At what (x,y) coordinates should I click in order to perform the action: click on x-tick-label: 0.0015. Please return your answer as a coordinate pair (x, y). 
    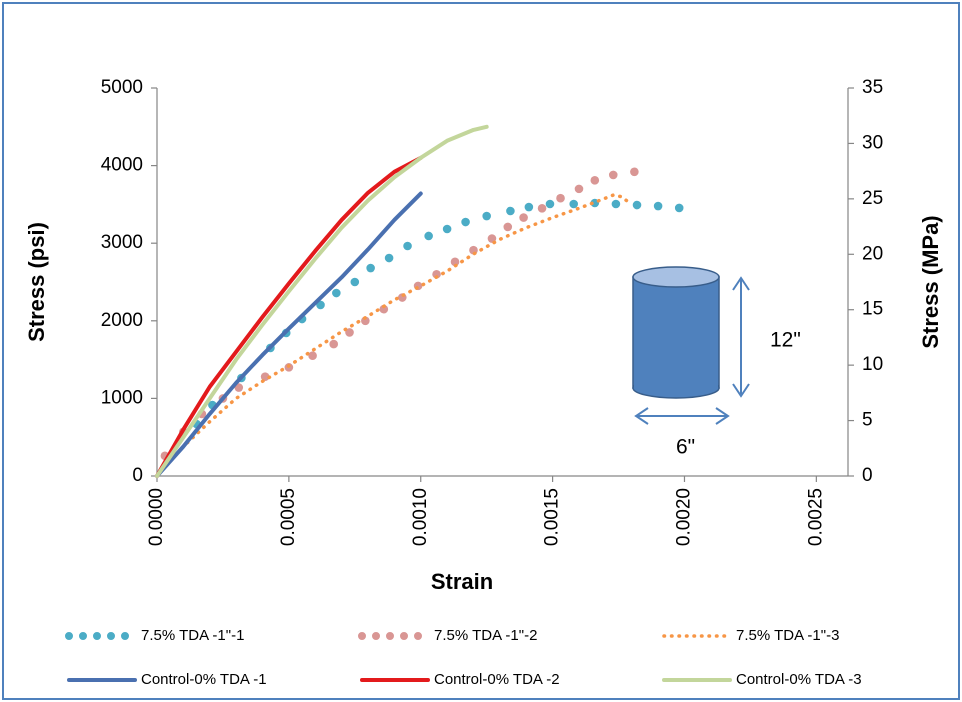
    Looking at the image, I should click on (552, 517).